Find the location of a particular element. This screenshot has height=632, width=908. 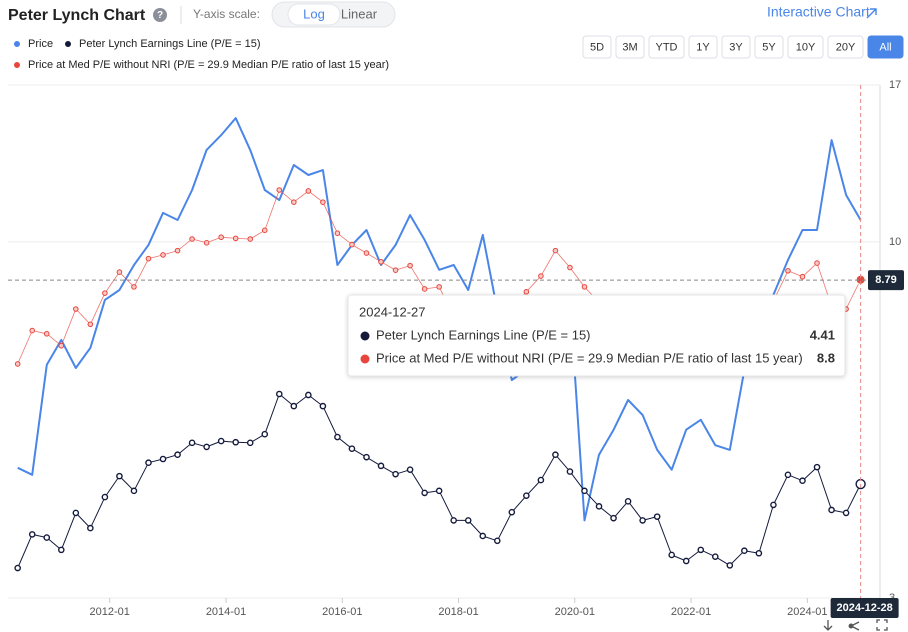

share-icon-lines is located at coordinates (855, 626).